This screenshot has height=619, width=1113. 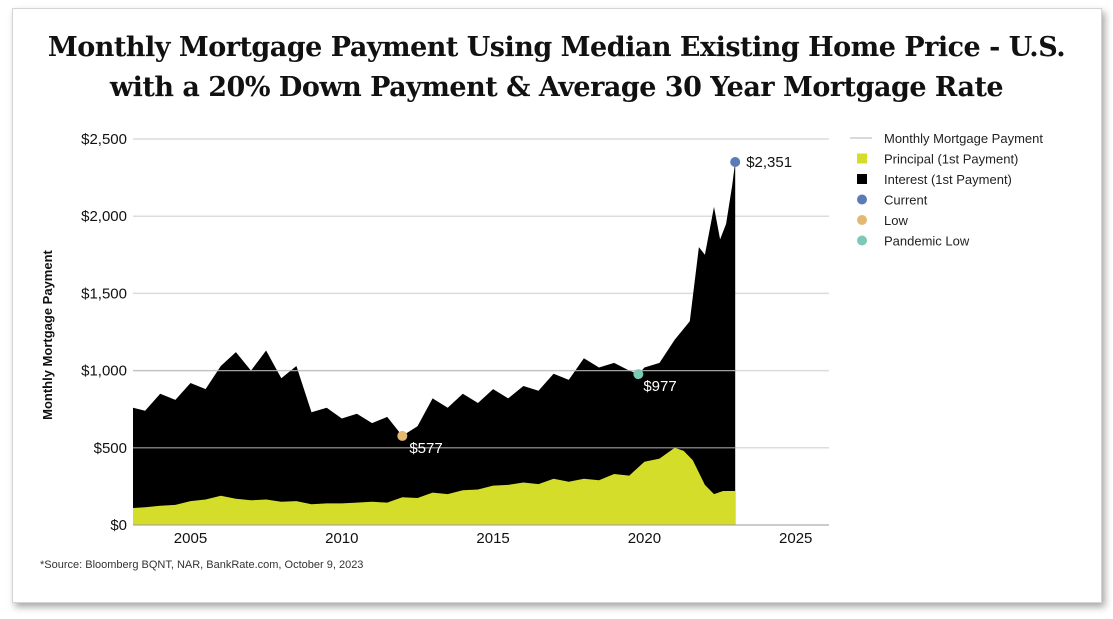 What do you see at coordinates (906, 200) in the screenshot?
I see `legend-label: Current` at bounding box center [906, 200].